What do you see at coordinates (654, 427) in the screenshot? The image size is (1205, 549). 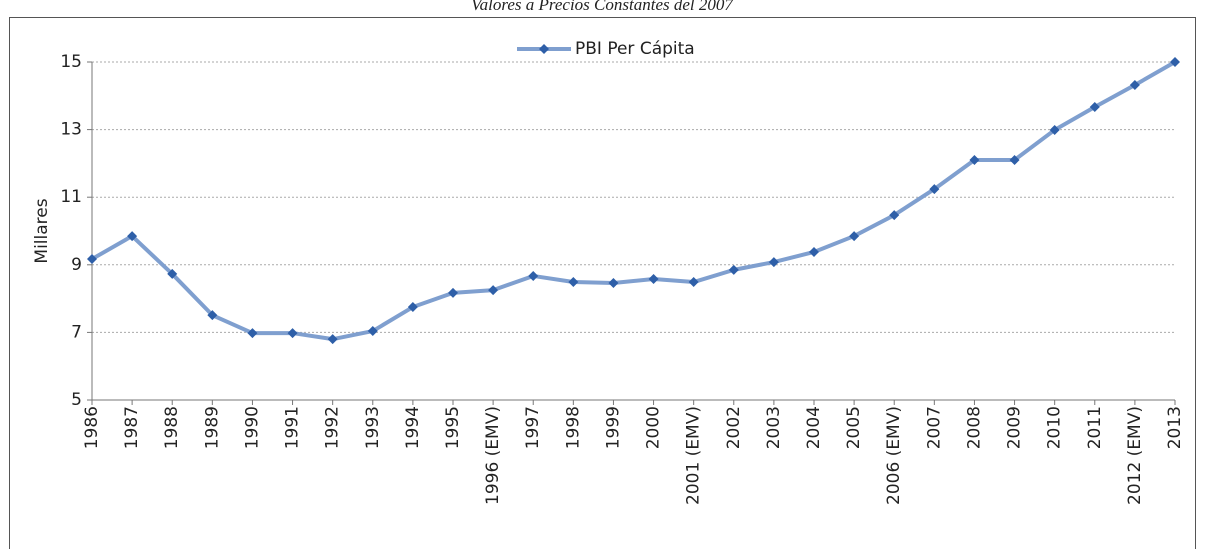 I see `x-tick-label: 2000` at bounding box center [654, 427].